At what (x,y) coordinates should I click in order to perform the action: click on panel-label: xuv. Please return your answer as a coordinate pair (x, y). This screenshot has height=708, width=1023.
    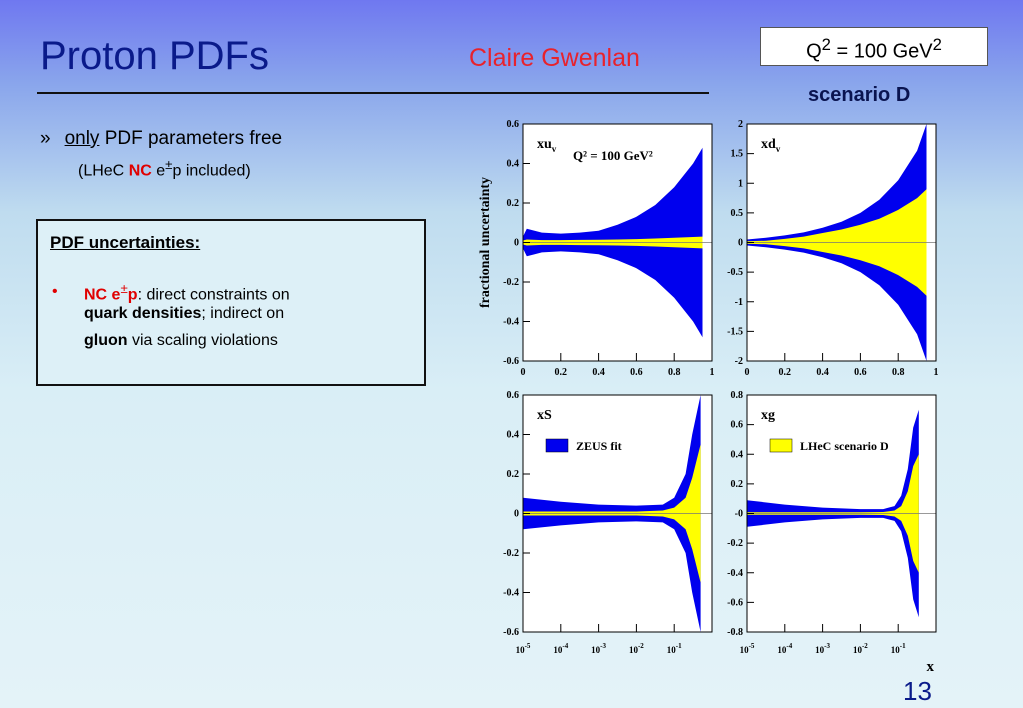
    Looking at the image, I should click on (547, 145).